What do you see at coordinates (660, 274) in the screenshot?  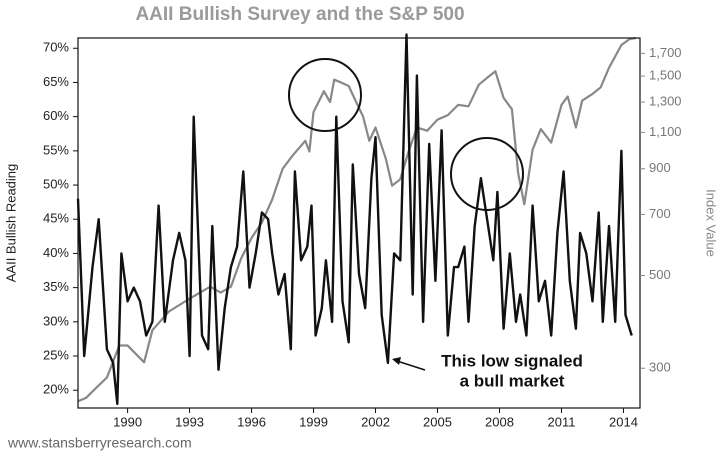 I see `y2-tick-label: 500` at bounding box center [660, 274].